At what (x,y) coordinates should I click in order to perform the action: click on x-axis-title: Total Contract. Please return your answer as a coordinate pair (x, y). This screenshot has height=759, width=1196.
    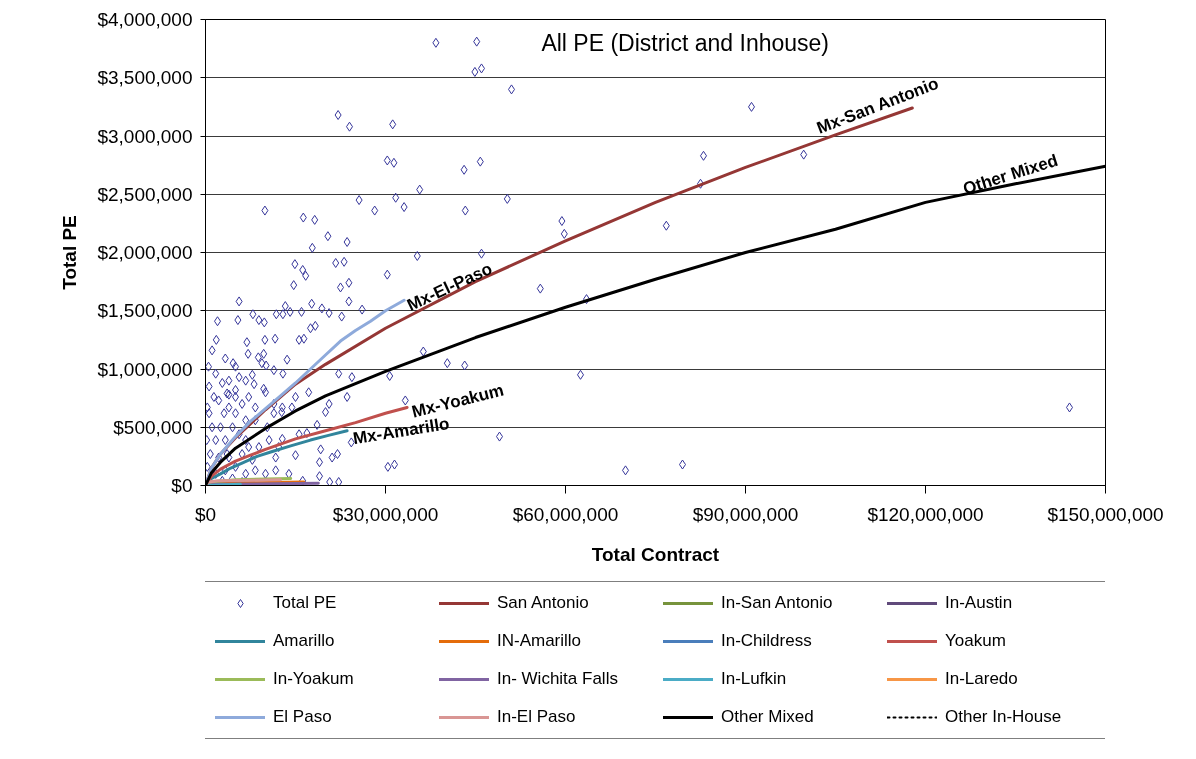
    Looking at the image, I should click on (655, 554).